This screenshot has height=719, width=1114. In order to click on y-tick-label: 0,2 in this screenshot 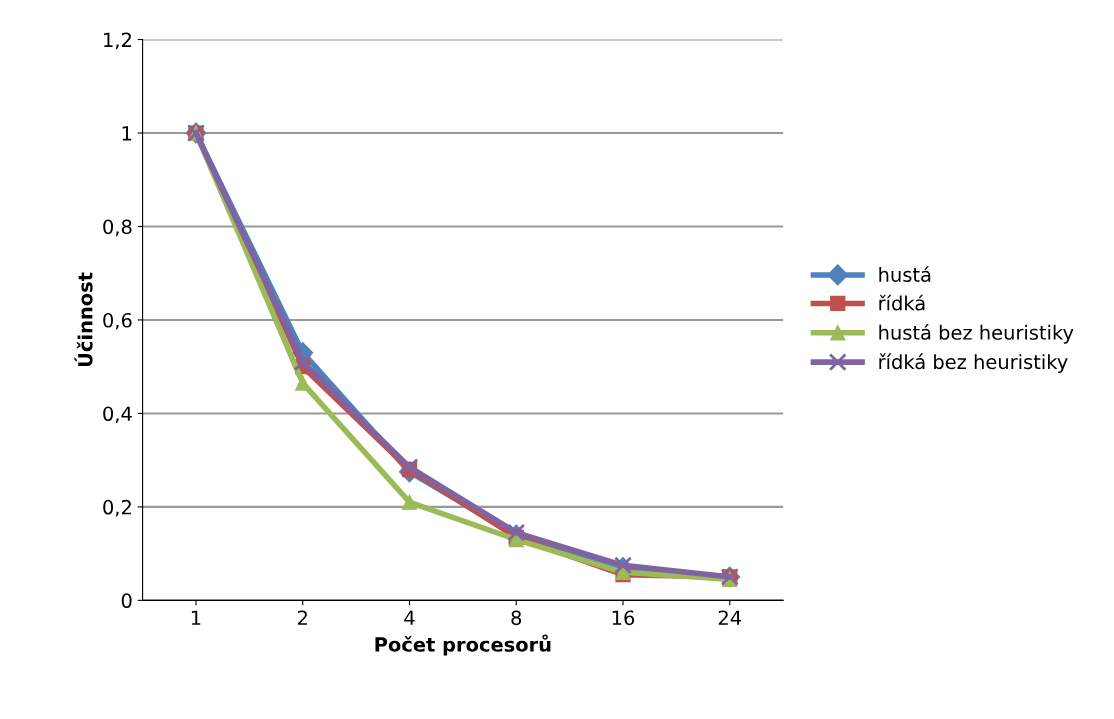, I will do `click(117, 508)`.